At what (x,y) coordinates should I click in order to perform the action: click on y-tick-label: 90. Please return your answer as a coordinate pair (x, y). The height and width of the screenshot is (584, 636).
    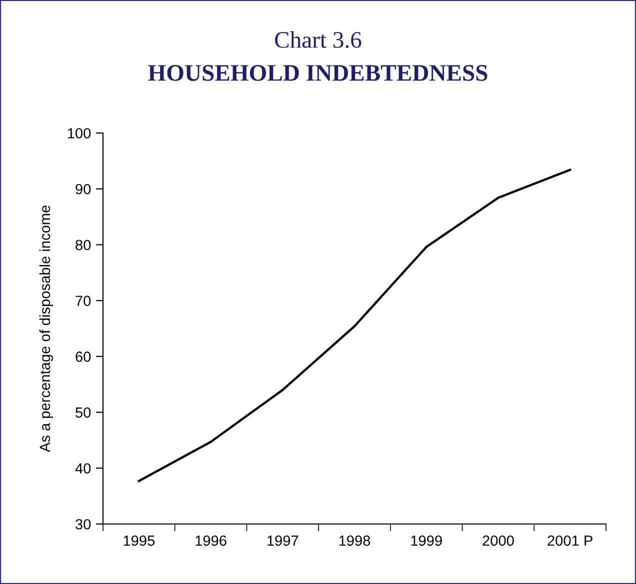
    Looking at the image, I should click on (83, 189).